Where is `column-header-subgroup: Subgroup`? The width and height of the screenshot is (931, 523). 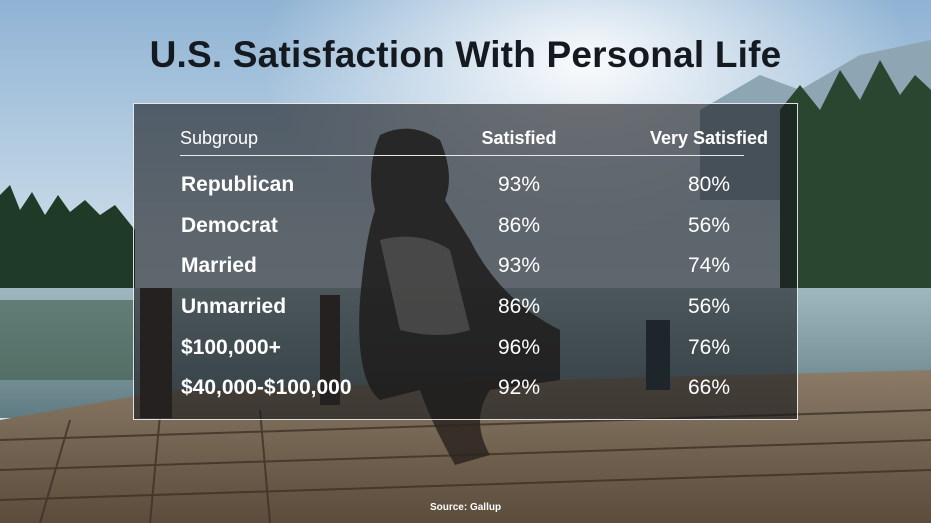 column-header-subgroup: Subgroup is located at coordinates (219, 138).